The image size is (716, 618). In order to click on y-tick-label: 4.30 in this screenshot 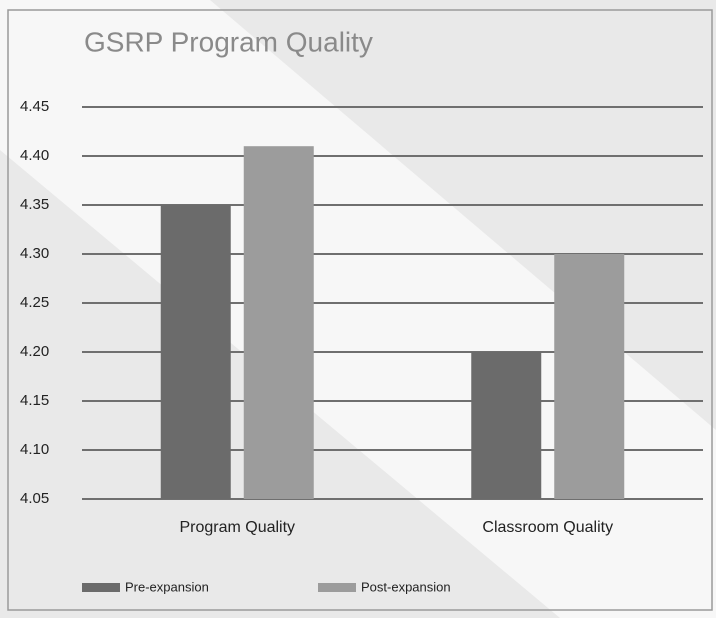, I will do `click(34, 253)`.